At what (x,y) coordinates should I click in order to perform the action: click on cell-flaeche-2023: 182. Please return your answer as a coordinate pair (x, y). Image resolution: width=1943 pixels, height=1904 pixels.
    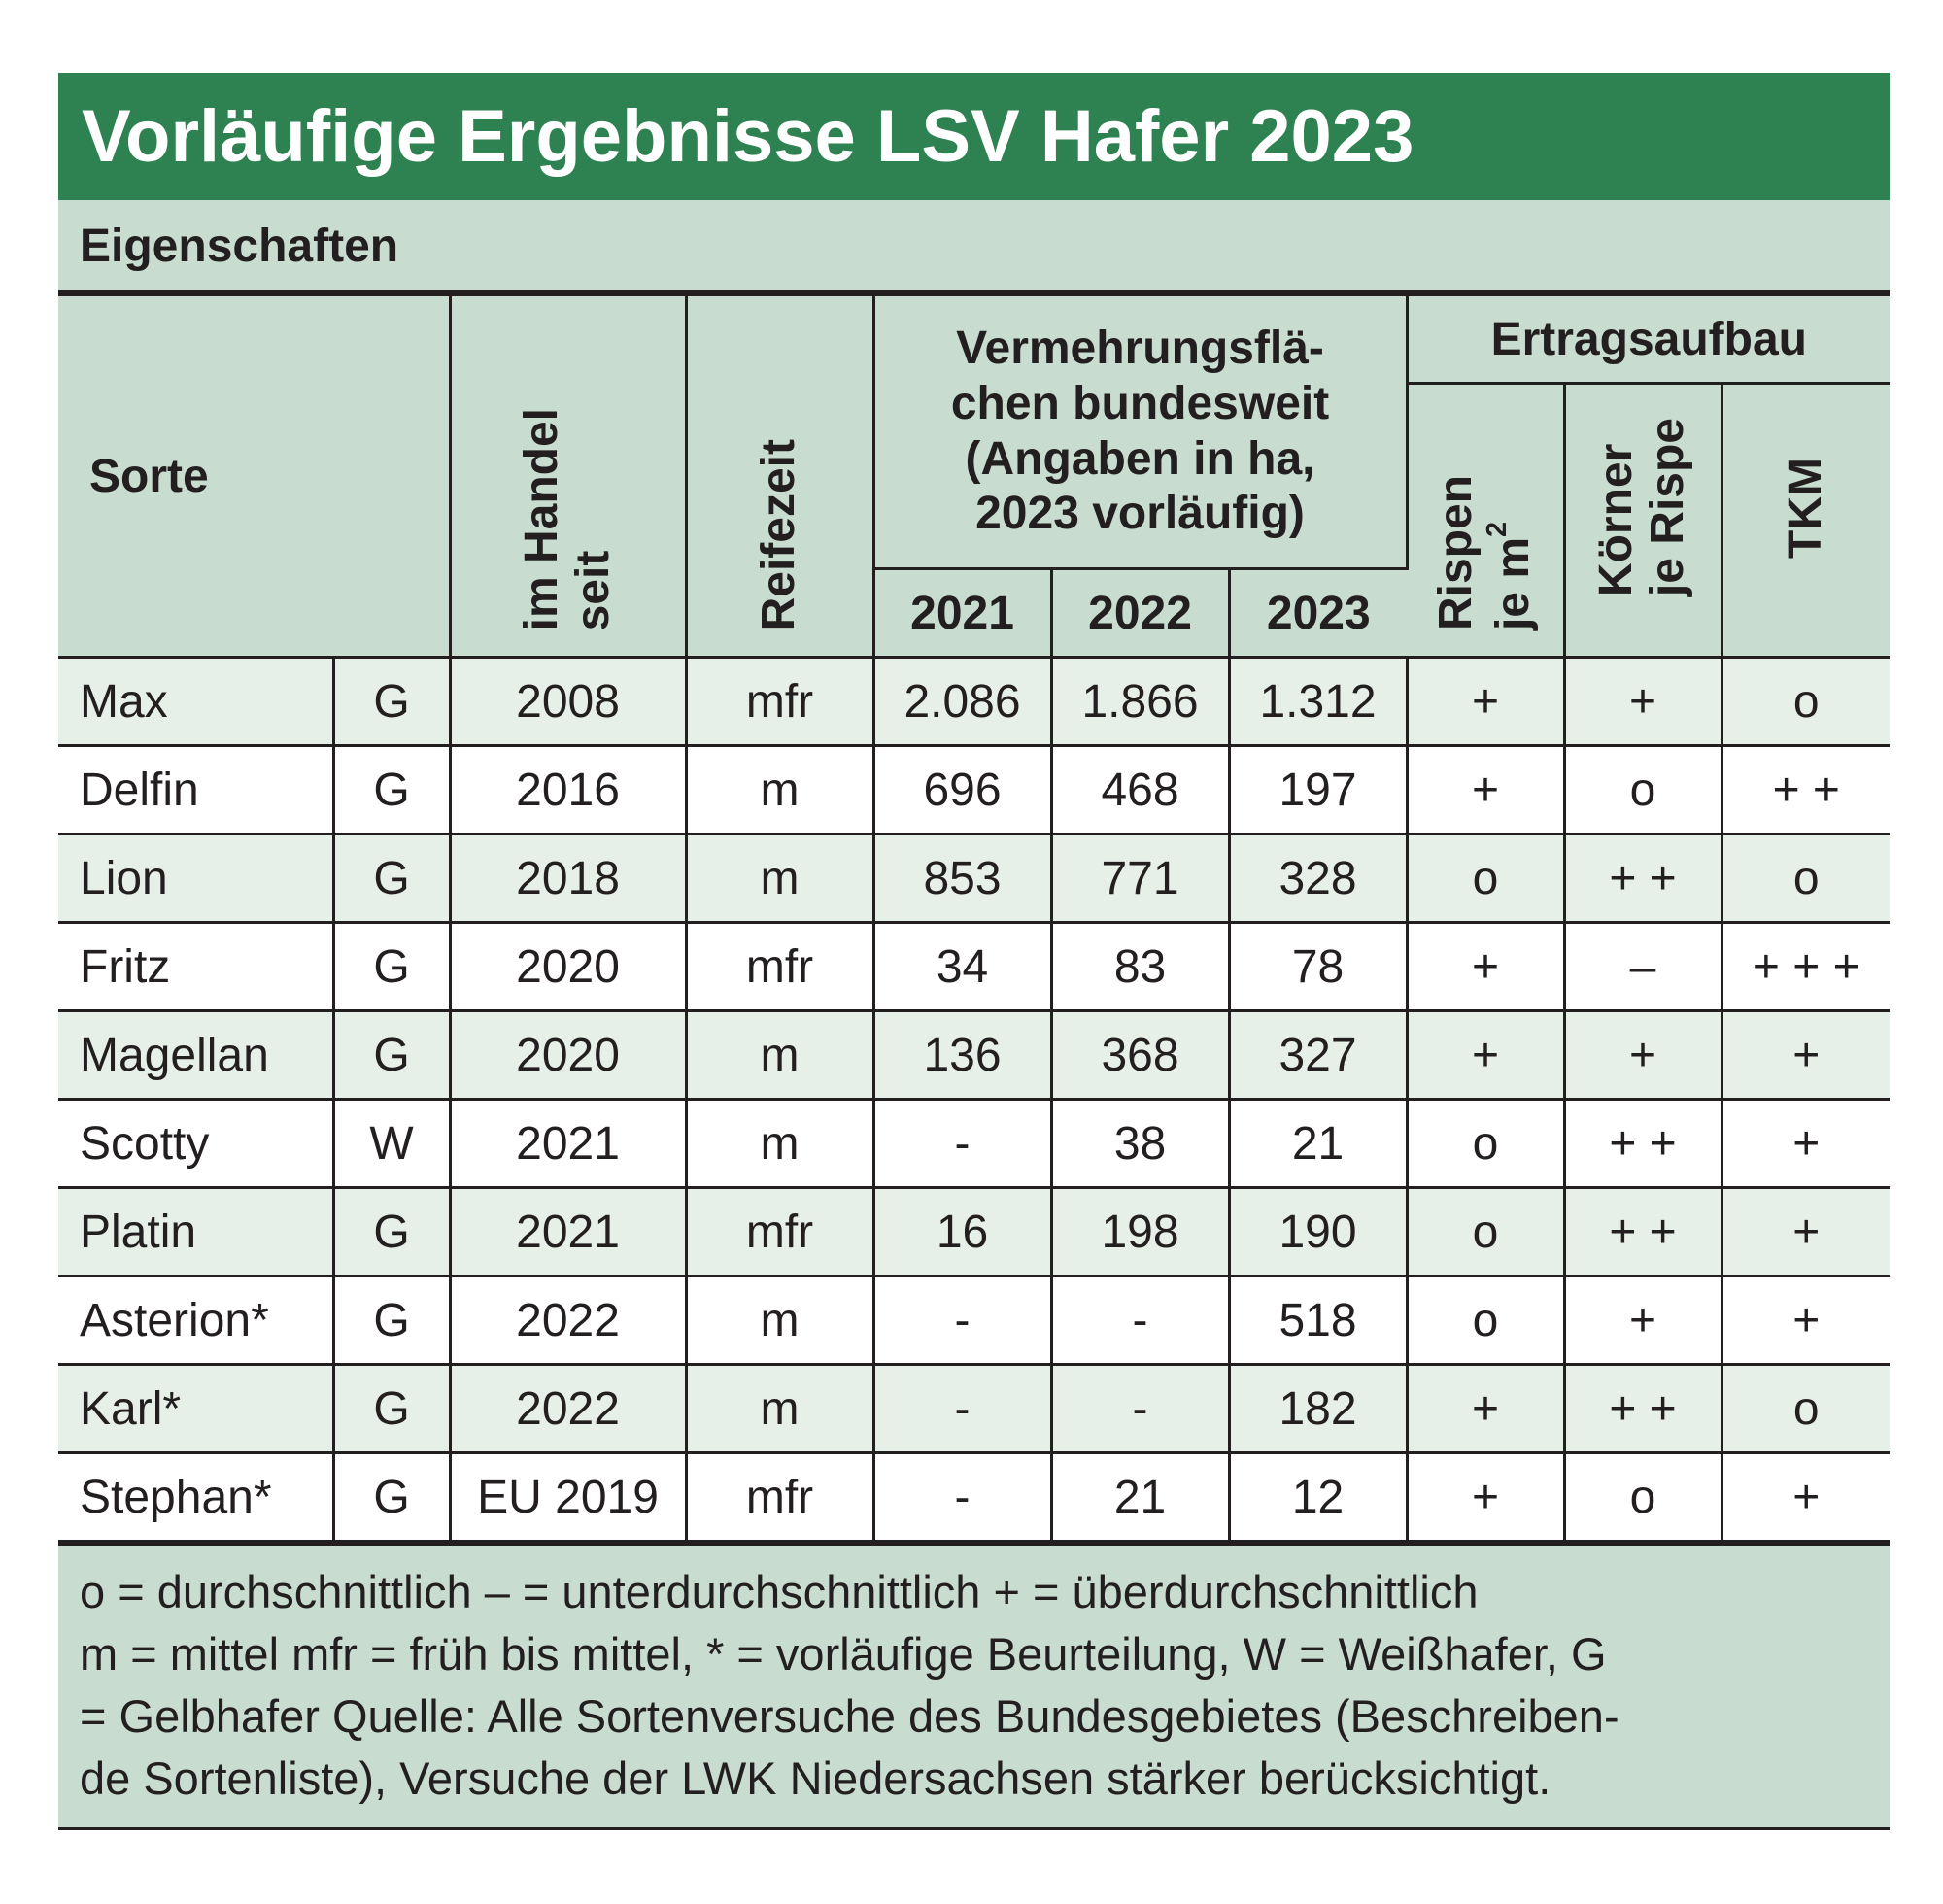
    Looking at the image, I should click on (1318, 1408).